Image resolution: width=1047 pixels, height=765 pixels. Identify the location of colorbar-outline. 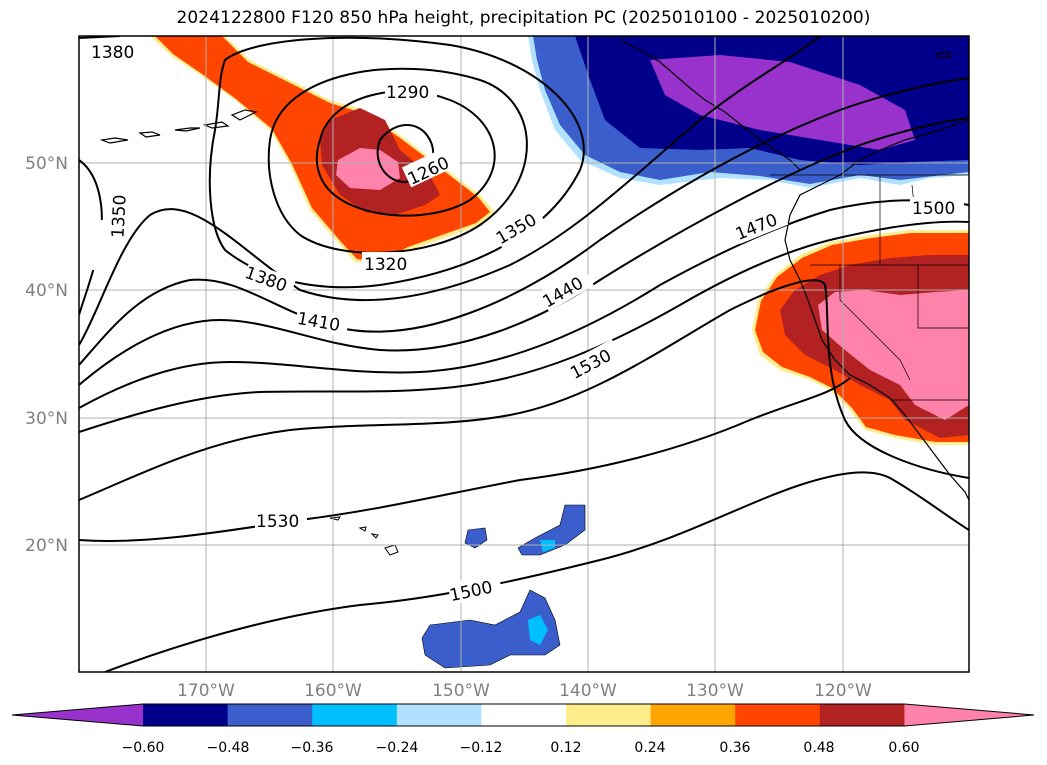
(523, 715).